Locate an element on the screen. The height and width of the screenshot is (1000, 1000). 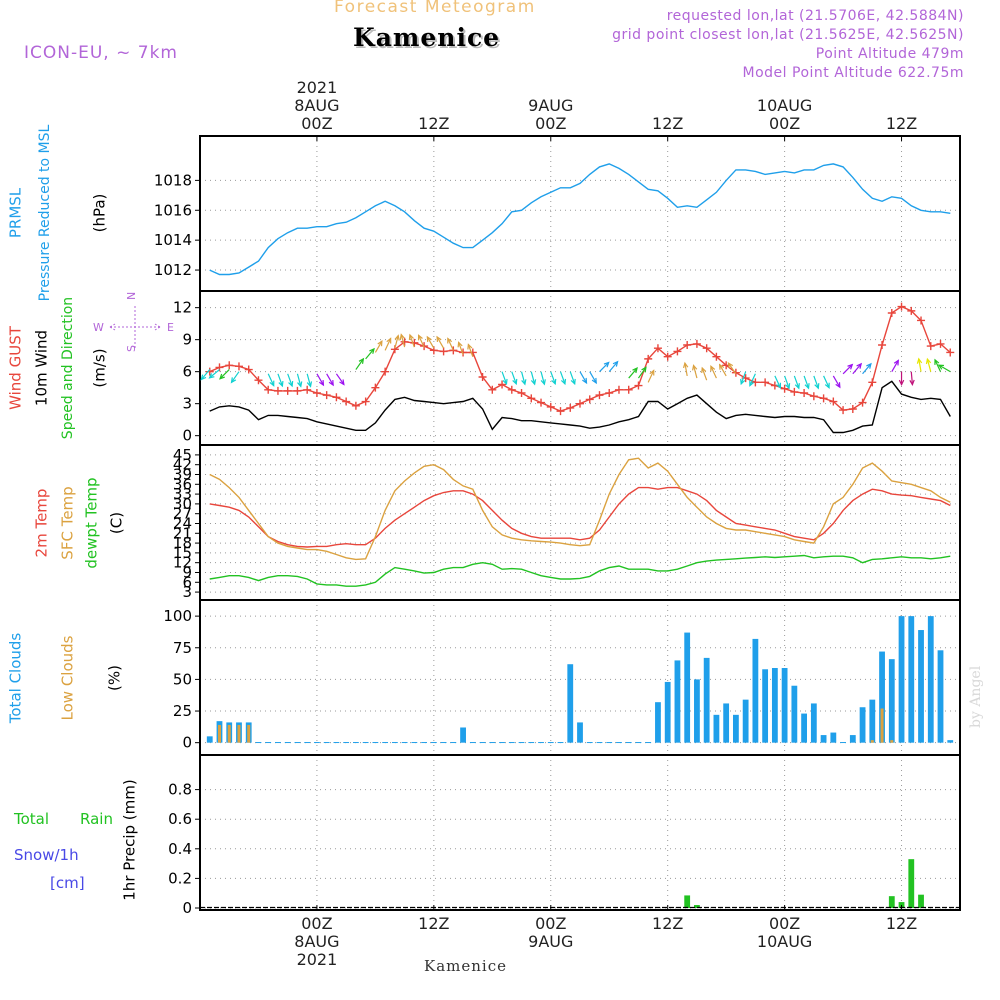
y-tick-label: 15 is located at coordinates (182, 553).